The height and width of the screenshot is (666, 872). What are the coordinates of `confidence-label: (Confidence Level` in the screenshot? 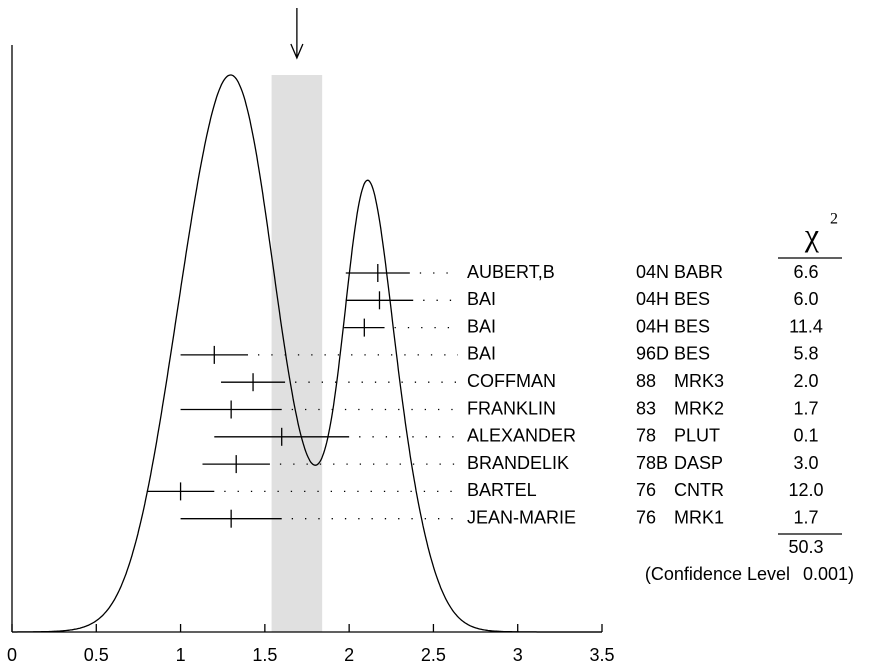 It's located at (717, 574).